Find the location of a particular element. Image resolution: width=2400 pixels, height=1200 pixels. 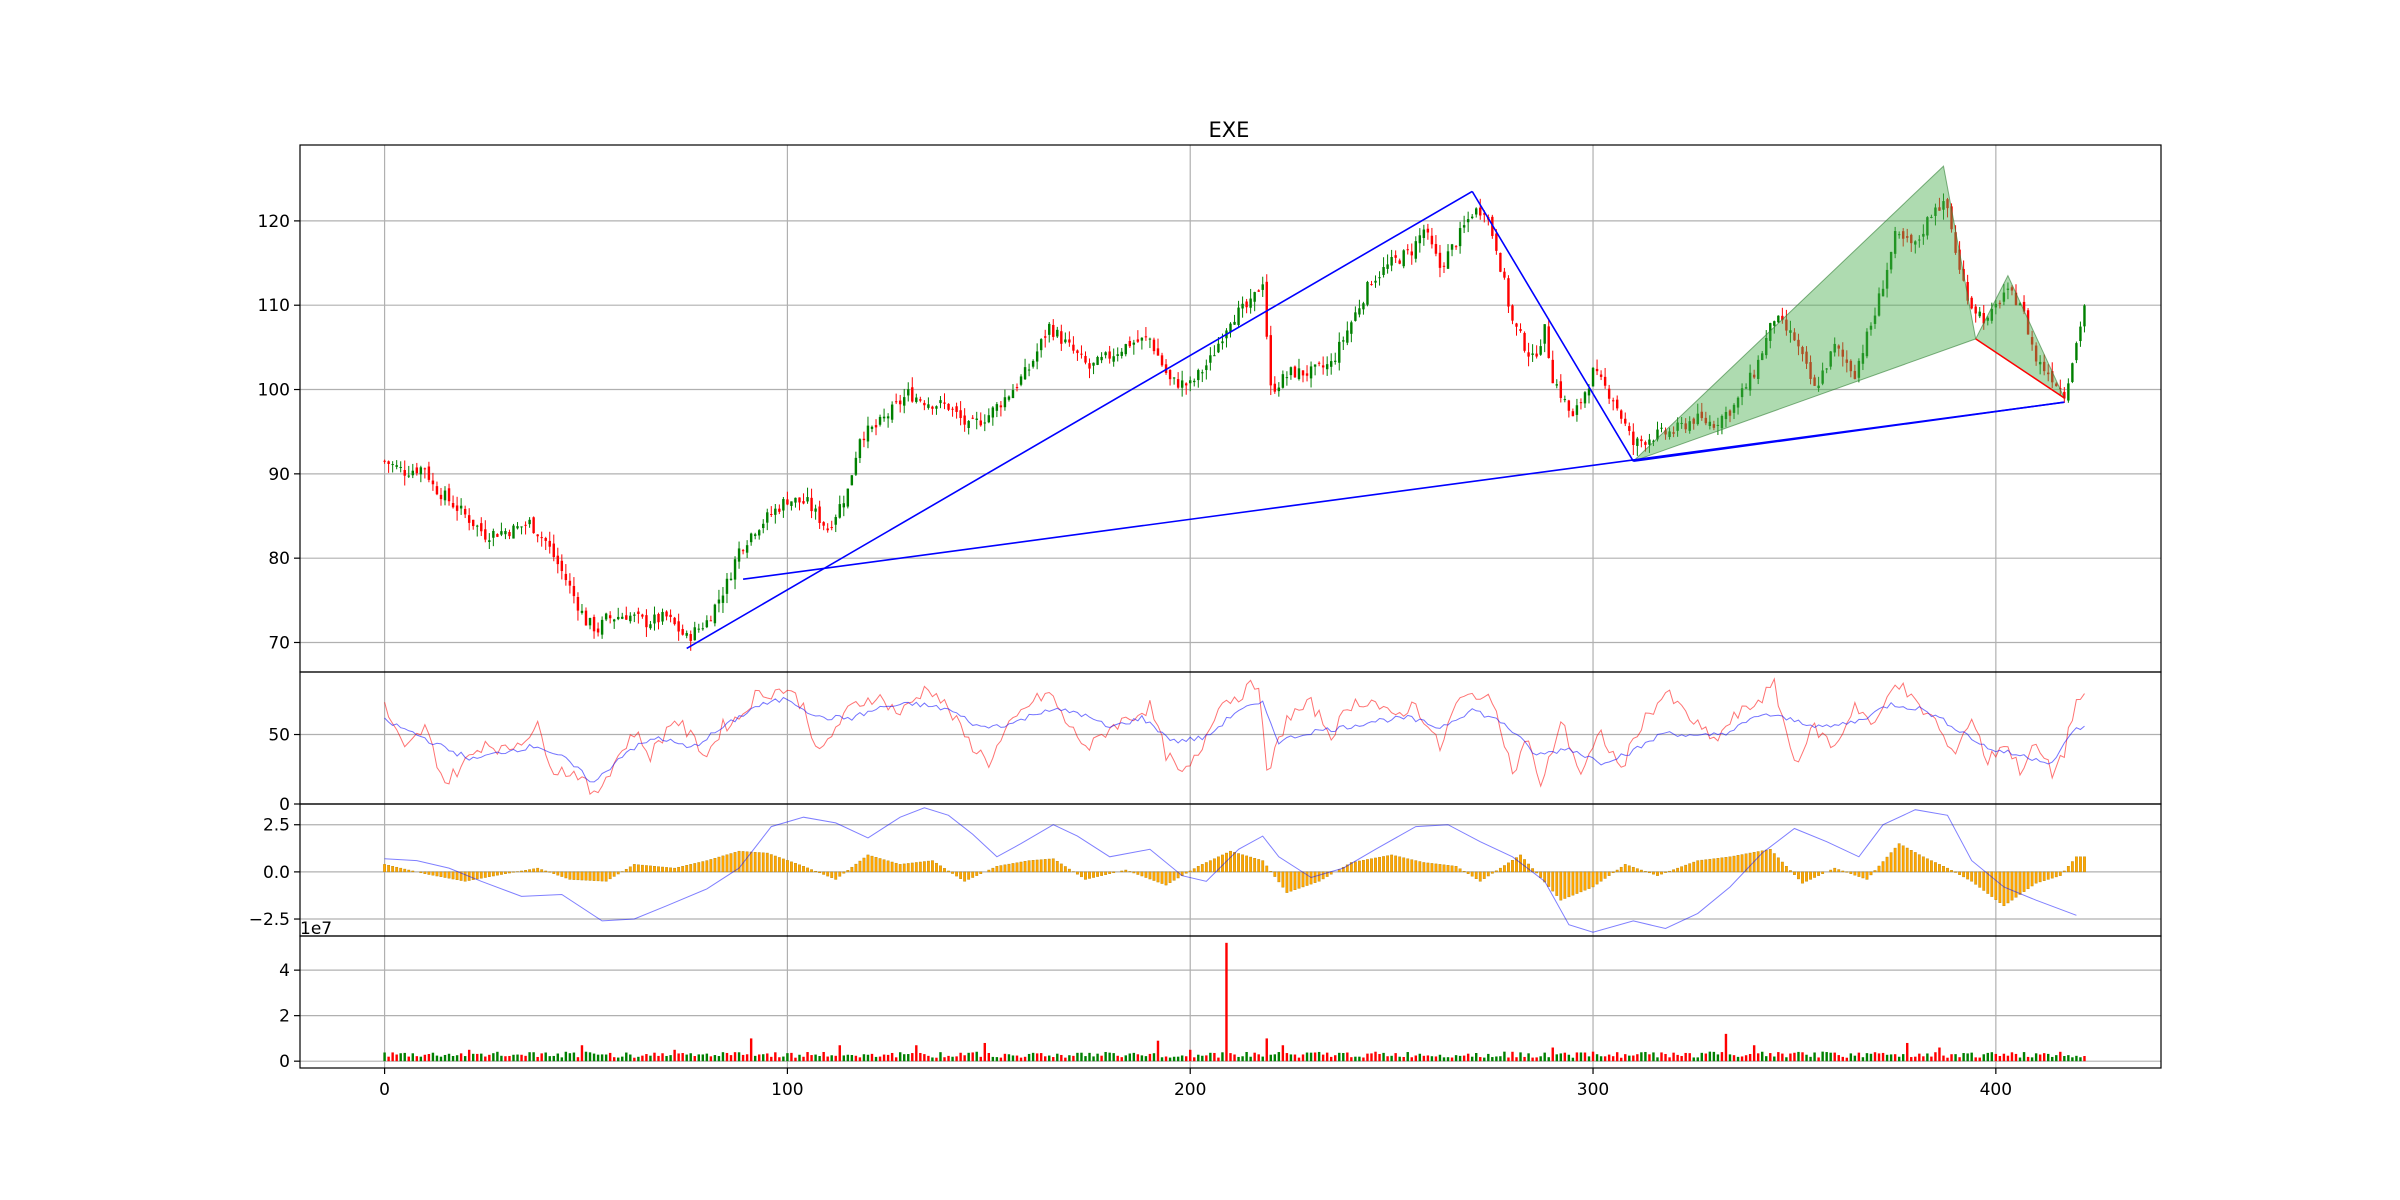

volume-panel: 0 2 4 1e7 is located at coordinates (1220, 995).